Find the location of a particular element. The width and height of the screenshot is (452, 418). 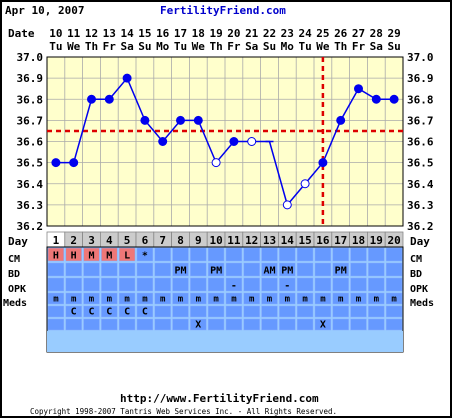

weekday-tick: Sa is located at coordinates (126, 46).